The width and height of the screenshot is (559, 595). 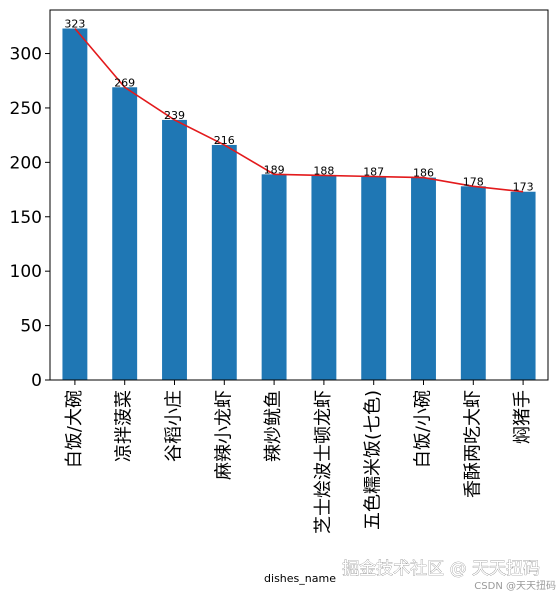 I want to click on data-label: 269, so click(x=124, y=82).